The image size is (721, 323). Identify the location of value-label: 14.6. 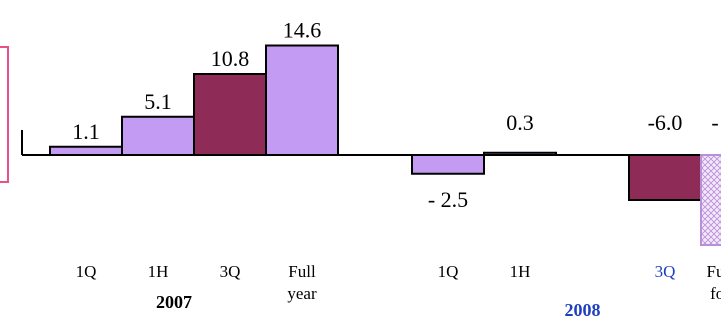
(302, 30).